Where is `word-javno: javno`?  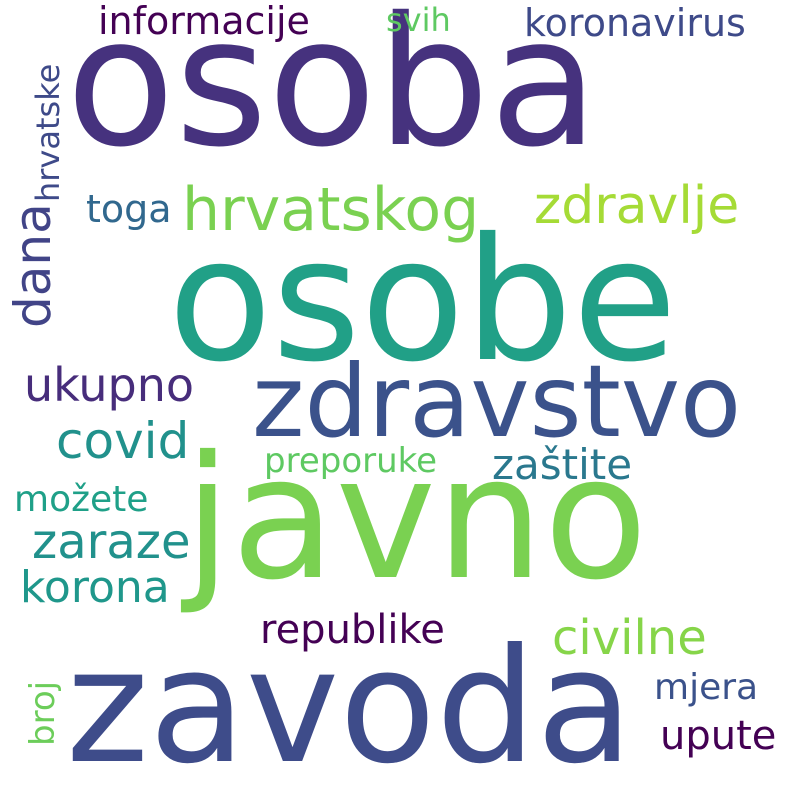
word-javno: javno is located at coordinates (416, 519).